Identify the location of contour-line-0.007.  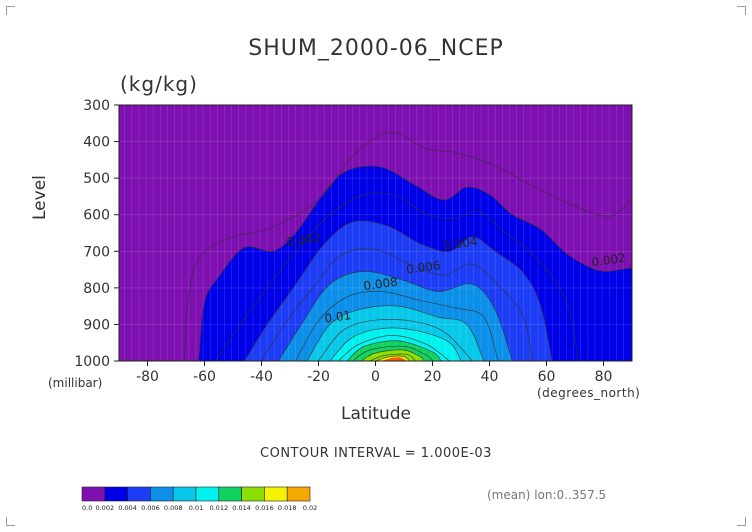
(397, 326).